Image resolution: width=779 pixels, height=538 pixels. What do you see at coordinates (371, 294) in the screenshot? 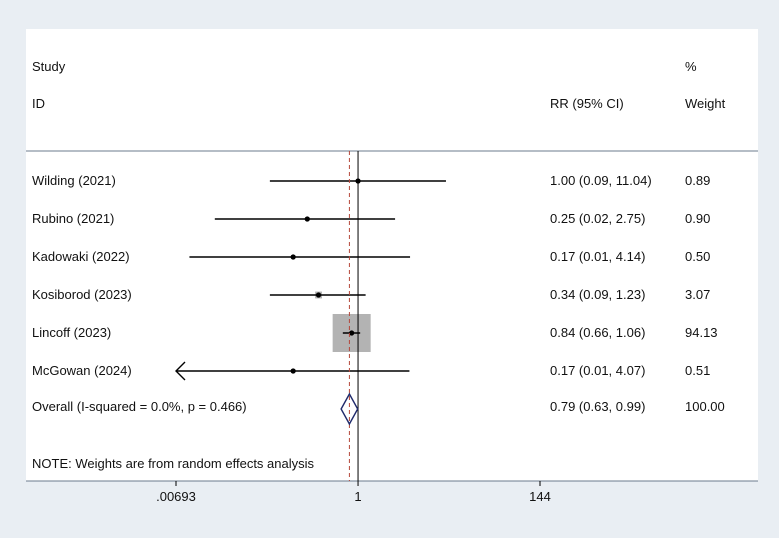
I see `study-row: Kosiborod (2023) 0.34 (0.09, 1.23) 3.07` at bounding box center [371, 294].